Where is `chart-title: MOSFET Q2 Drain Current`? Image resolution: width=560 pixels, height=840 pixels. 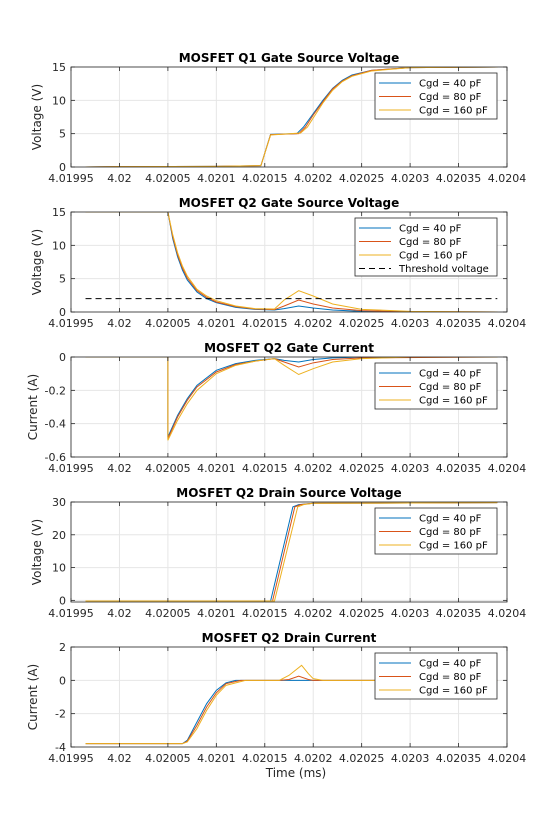
chart-title: MOSFET Q2 Drain Current is located at coordinates (289, 638).